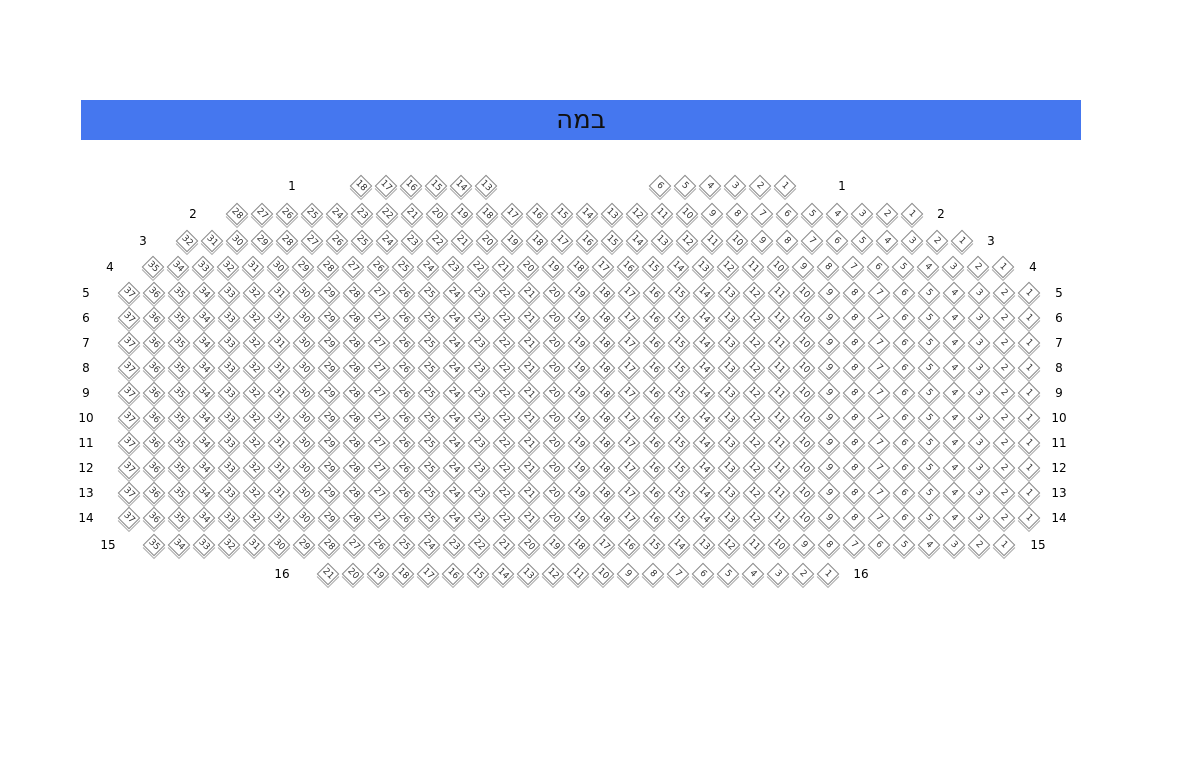 The width and height of the screenshot is (1190, 760). What do you see at coordinates (812, 241) in the screenshot?
I see `seat-row-3-7: 7` at bounding box center [812, 241].